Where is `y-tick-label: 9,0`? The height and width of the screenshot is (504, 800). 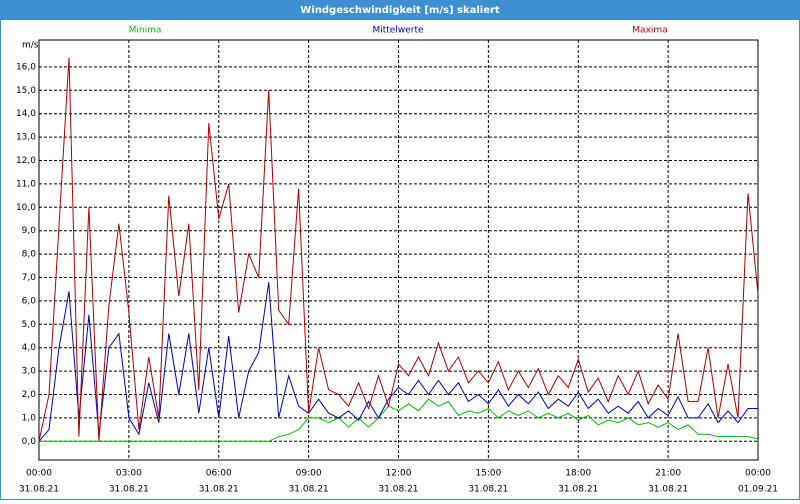
y-tick-label: 9,0 is located at coordinates (29, 231).